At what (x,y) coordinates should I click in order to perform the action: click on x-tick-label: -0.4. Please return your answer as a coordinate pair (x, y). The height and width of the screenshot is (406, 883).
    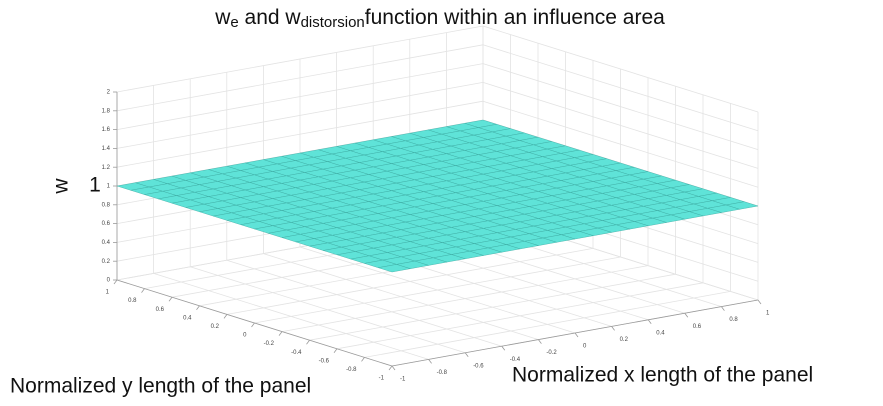
    Looking at the image, I should click on (515, 360).